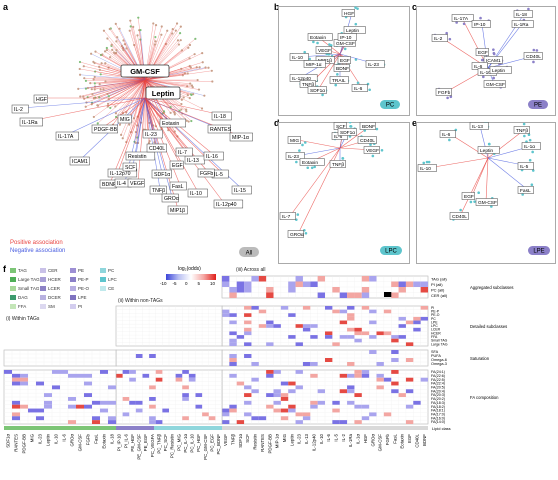 The width and height of the screenshot is (558, 480). Describe the element at coordinates (29, 279) in the screenshot. I see `legend-label: Large TAG` at that location.